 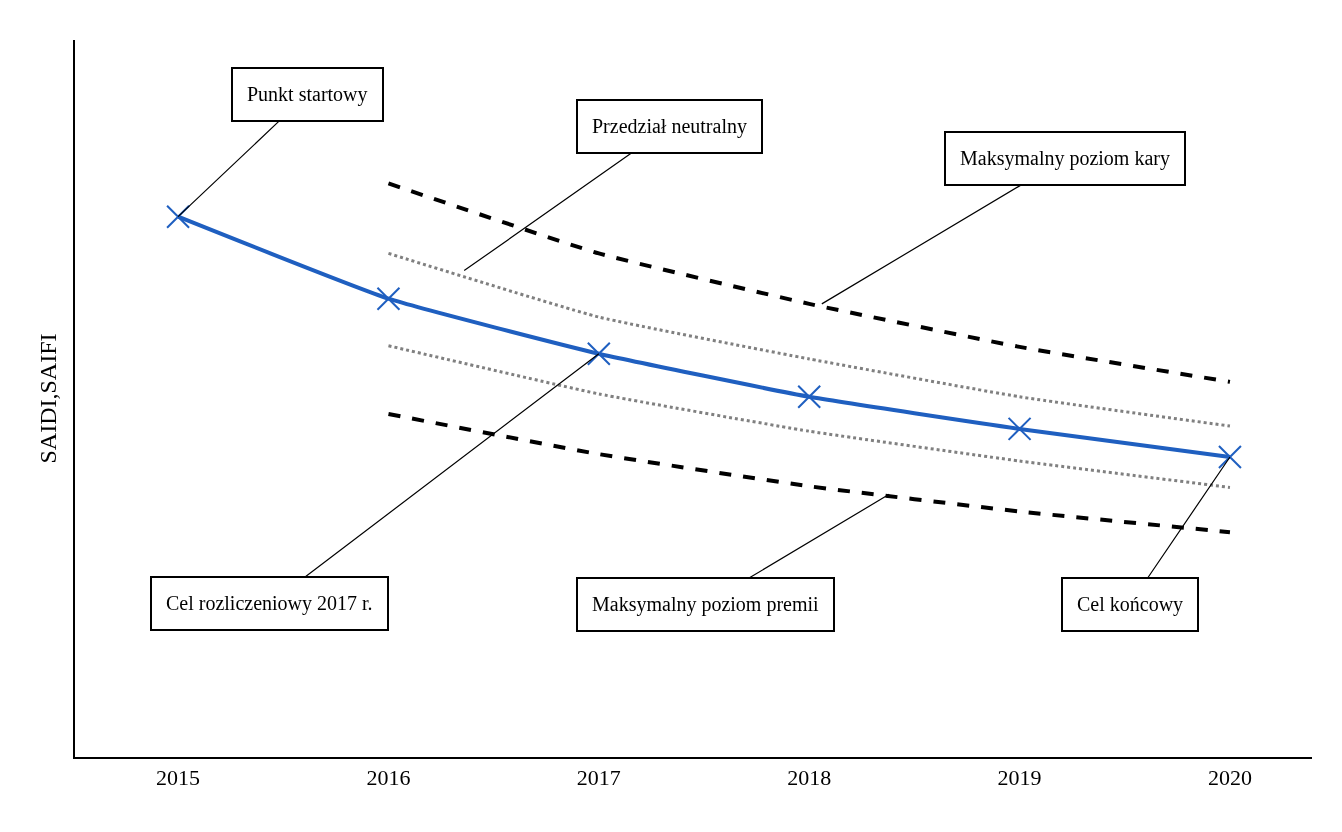 What do you see at coordinates (598, 778) in the screenshot?
I see `x-tick-label: 2017` at bounding box center [598, 778].